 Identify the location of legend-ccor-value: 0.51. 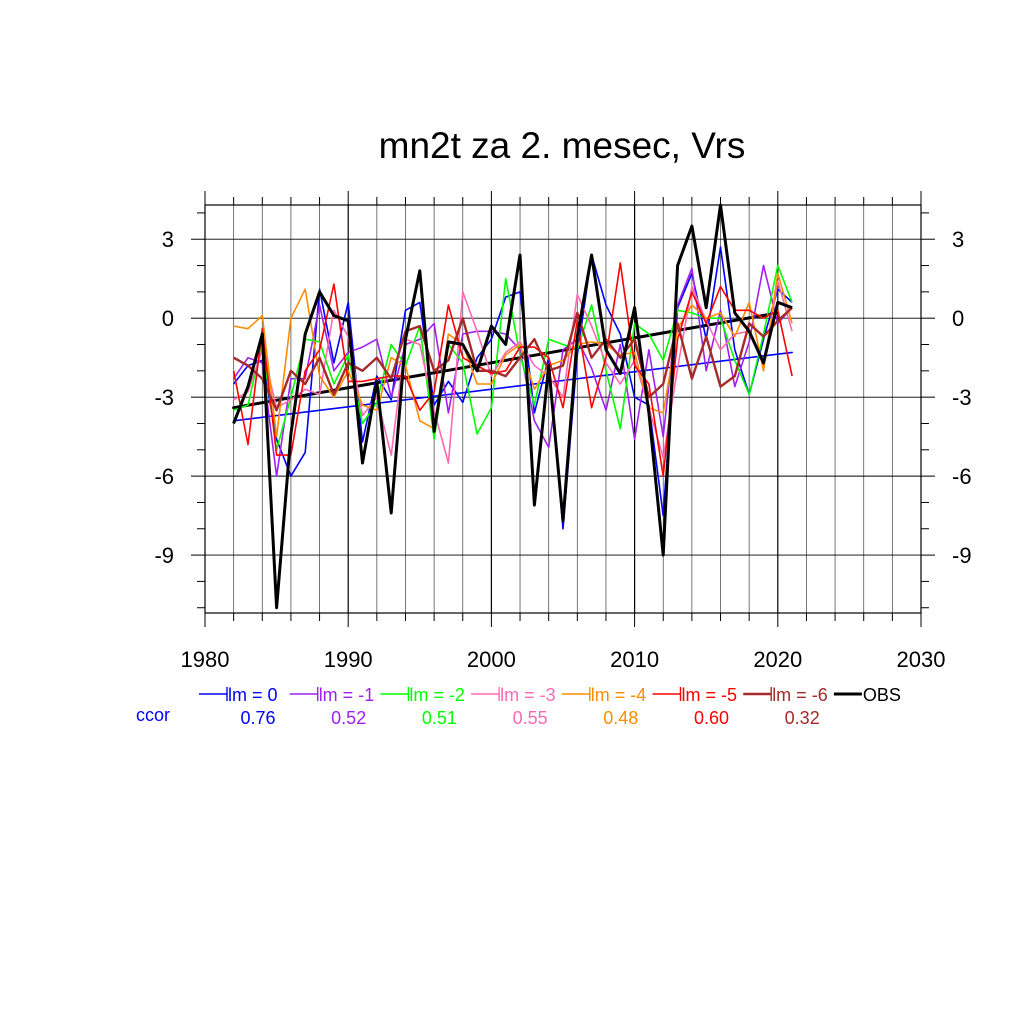
(439, 718).